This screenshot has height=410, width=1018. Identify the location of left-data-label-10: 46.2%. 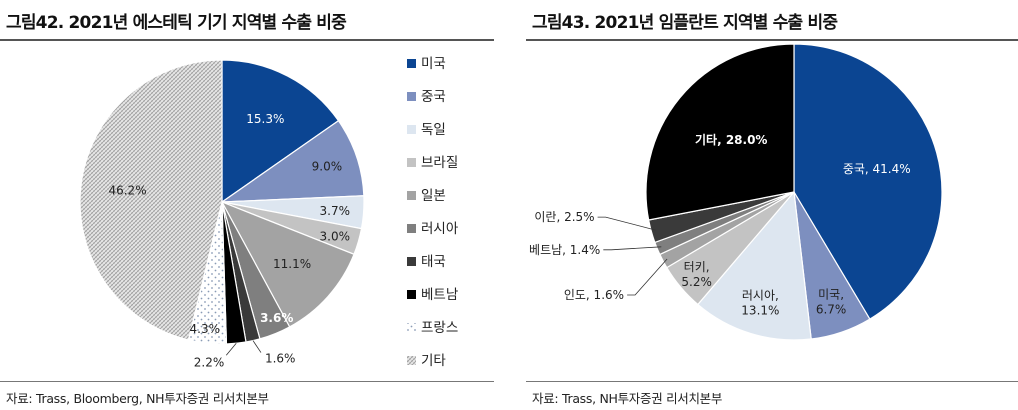
(127, 191).